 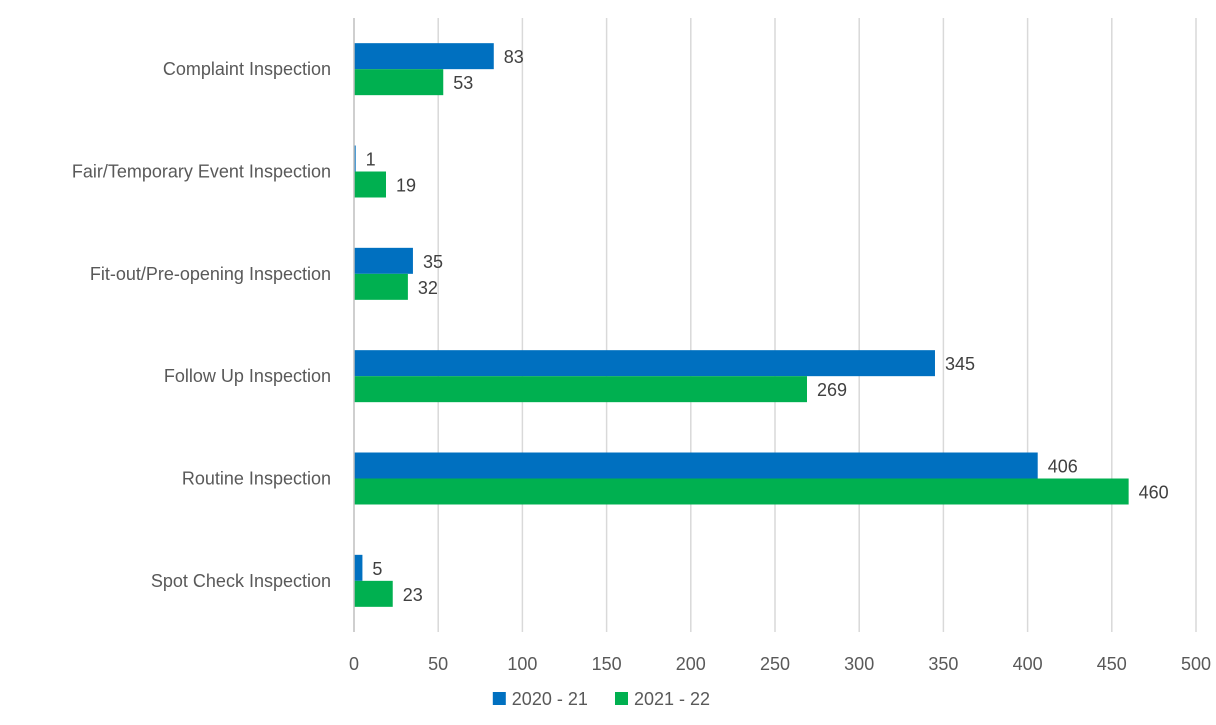 I want to click on legend-label: 2020 - 21, so click(x=550, y=699).